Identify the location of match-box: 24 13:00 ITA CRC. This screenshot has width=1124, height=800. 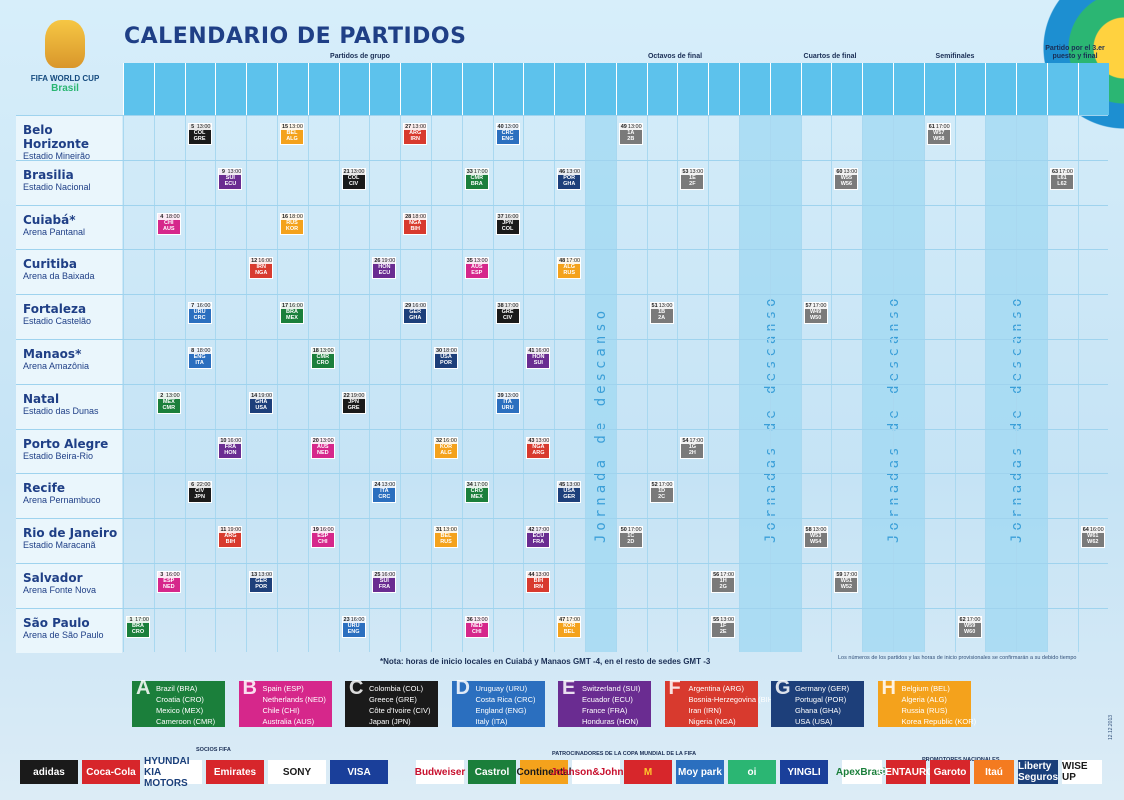
(384, 492).